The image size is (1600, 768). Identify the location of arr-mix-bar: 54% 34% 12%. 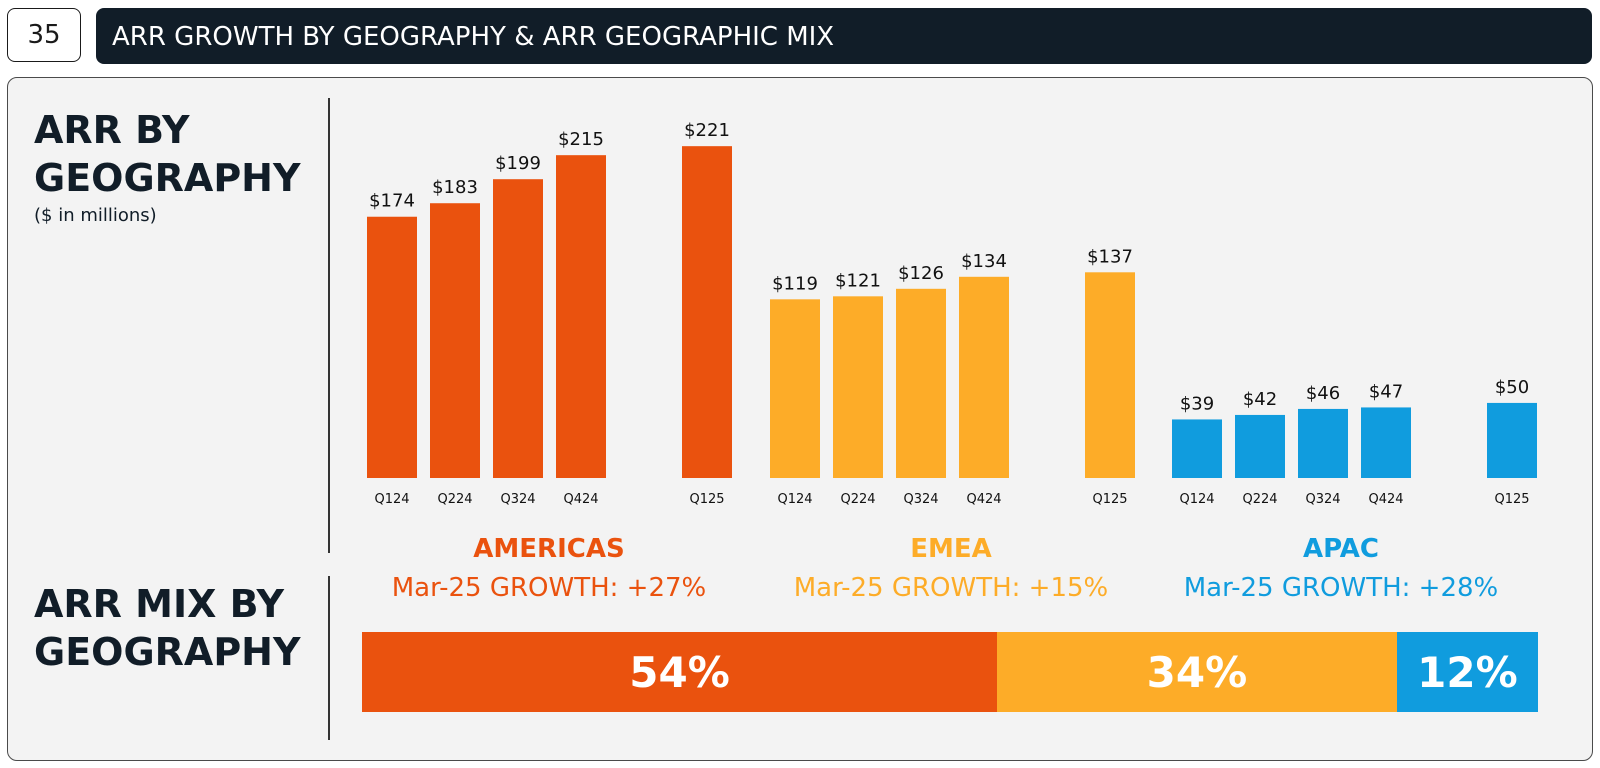
(950, 672).